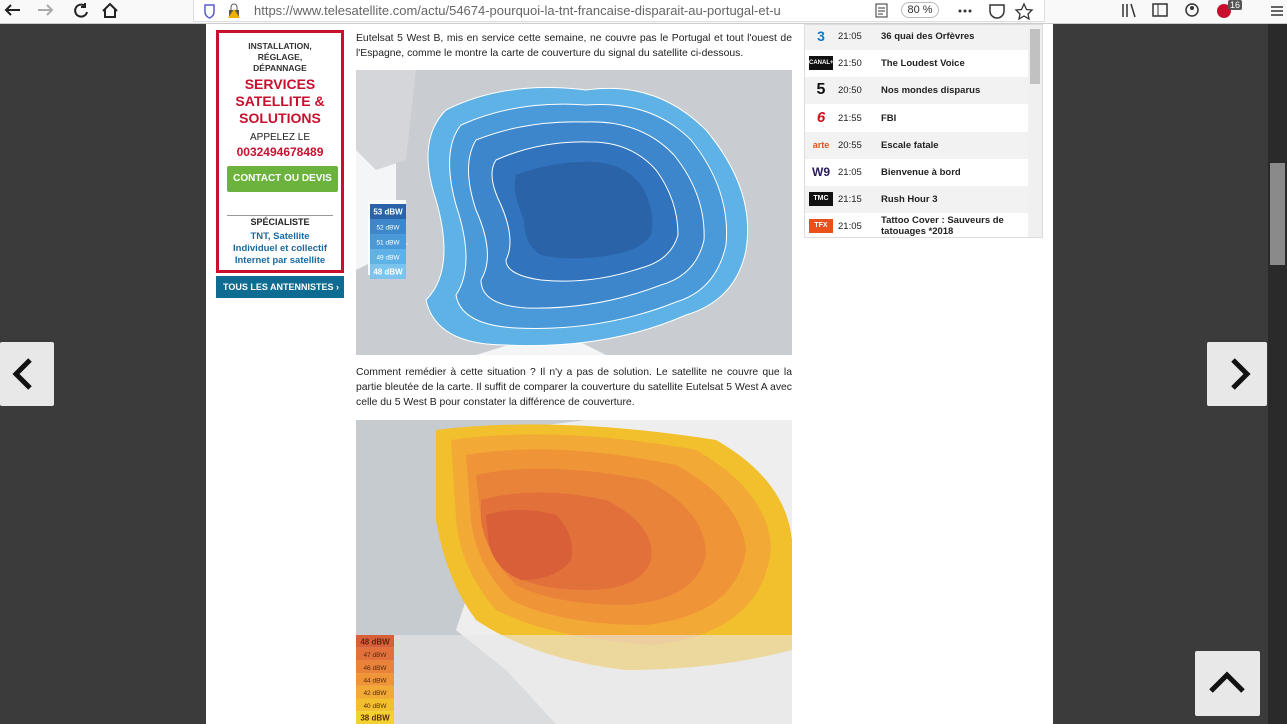  What do you see at coordinates (821, 36) in the screenshot?
I see `channel-logo: 3` at bounding box center [821, 36].